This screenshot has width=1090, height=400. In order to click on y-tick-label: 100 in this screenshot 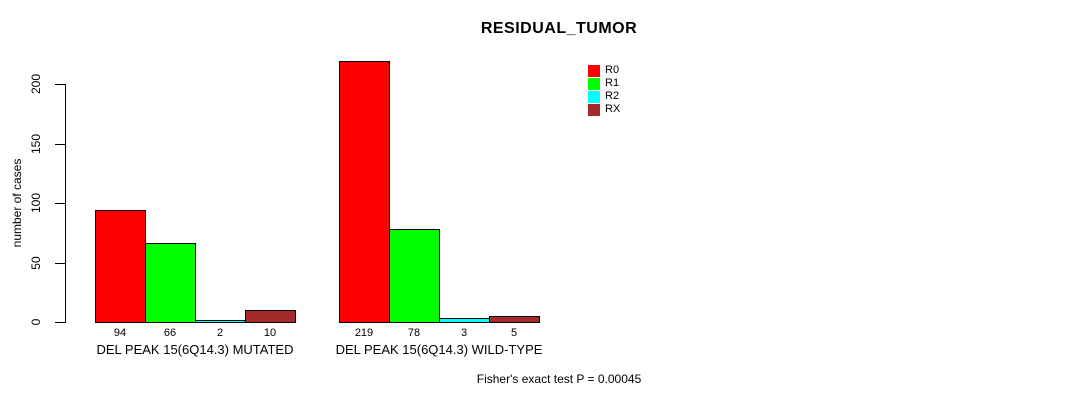, I will do `click(36, 203)`.